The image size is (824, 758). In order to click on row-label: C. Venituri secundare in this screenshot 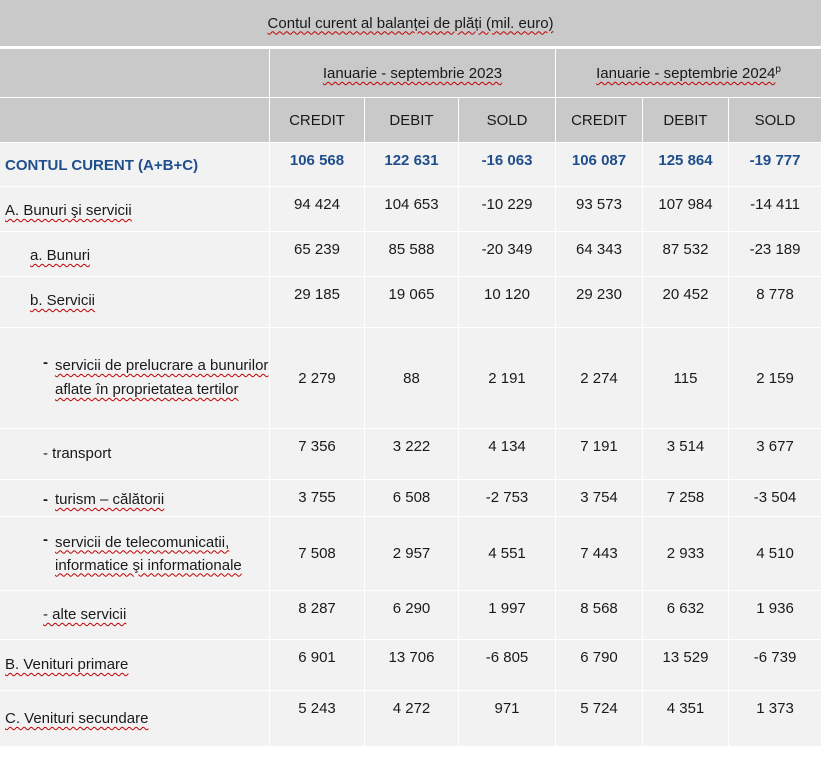, I will do `click(134, 718)`.